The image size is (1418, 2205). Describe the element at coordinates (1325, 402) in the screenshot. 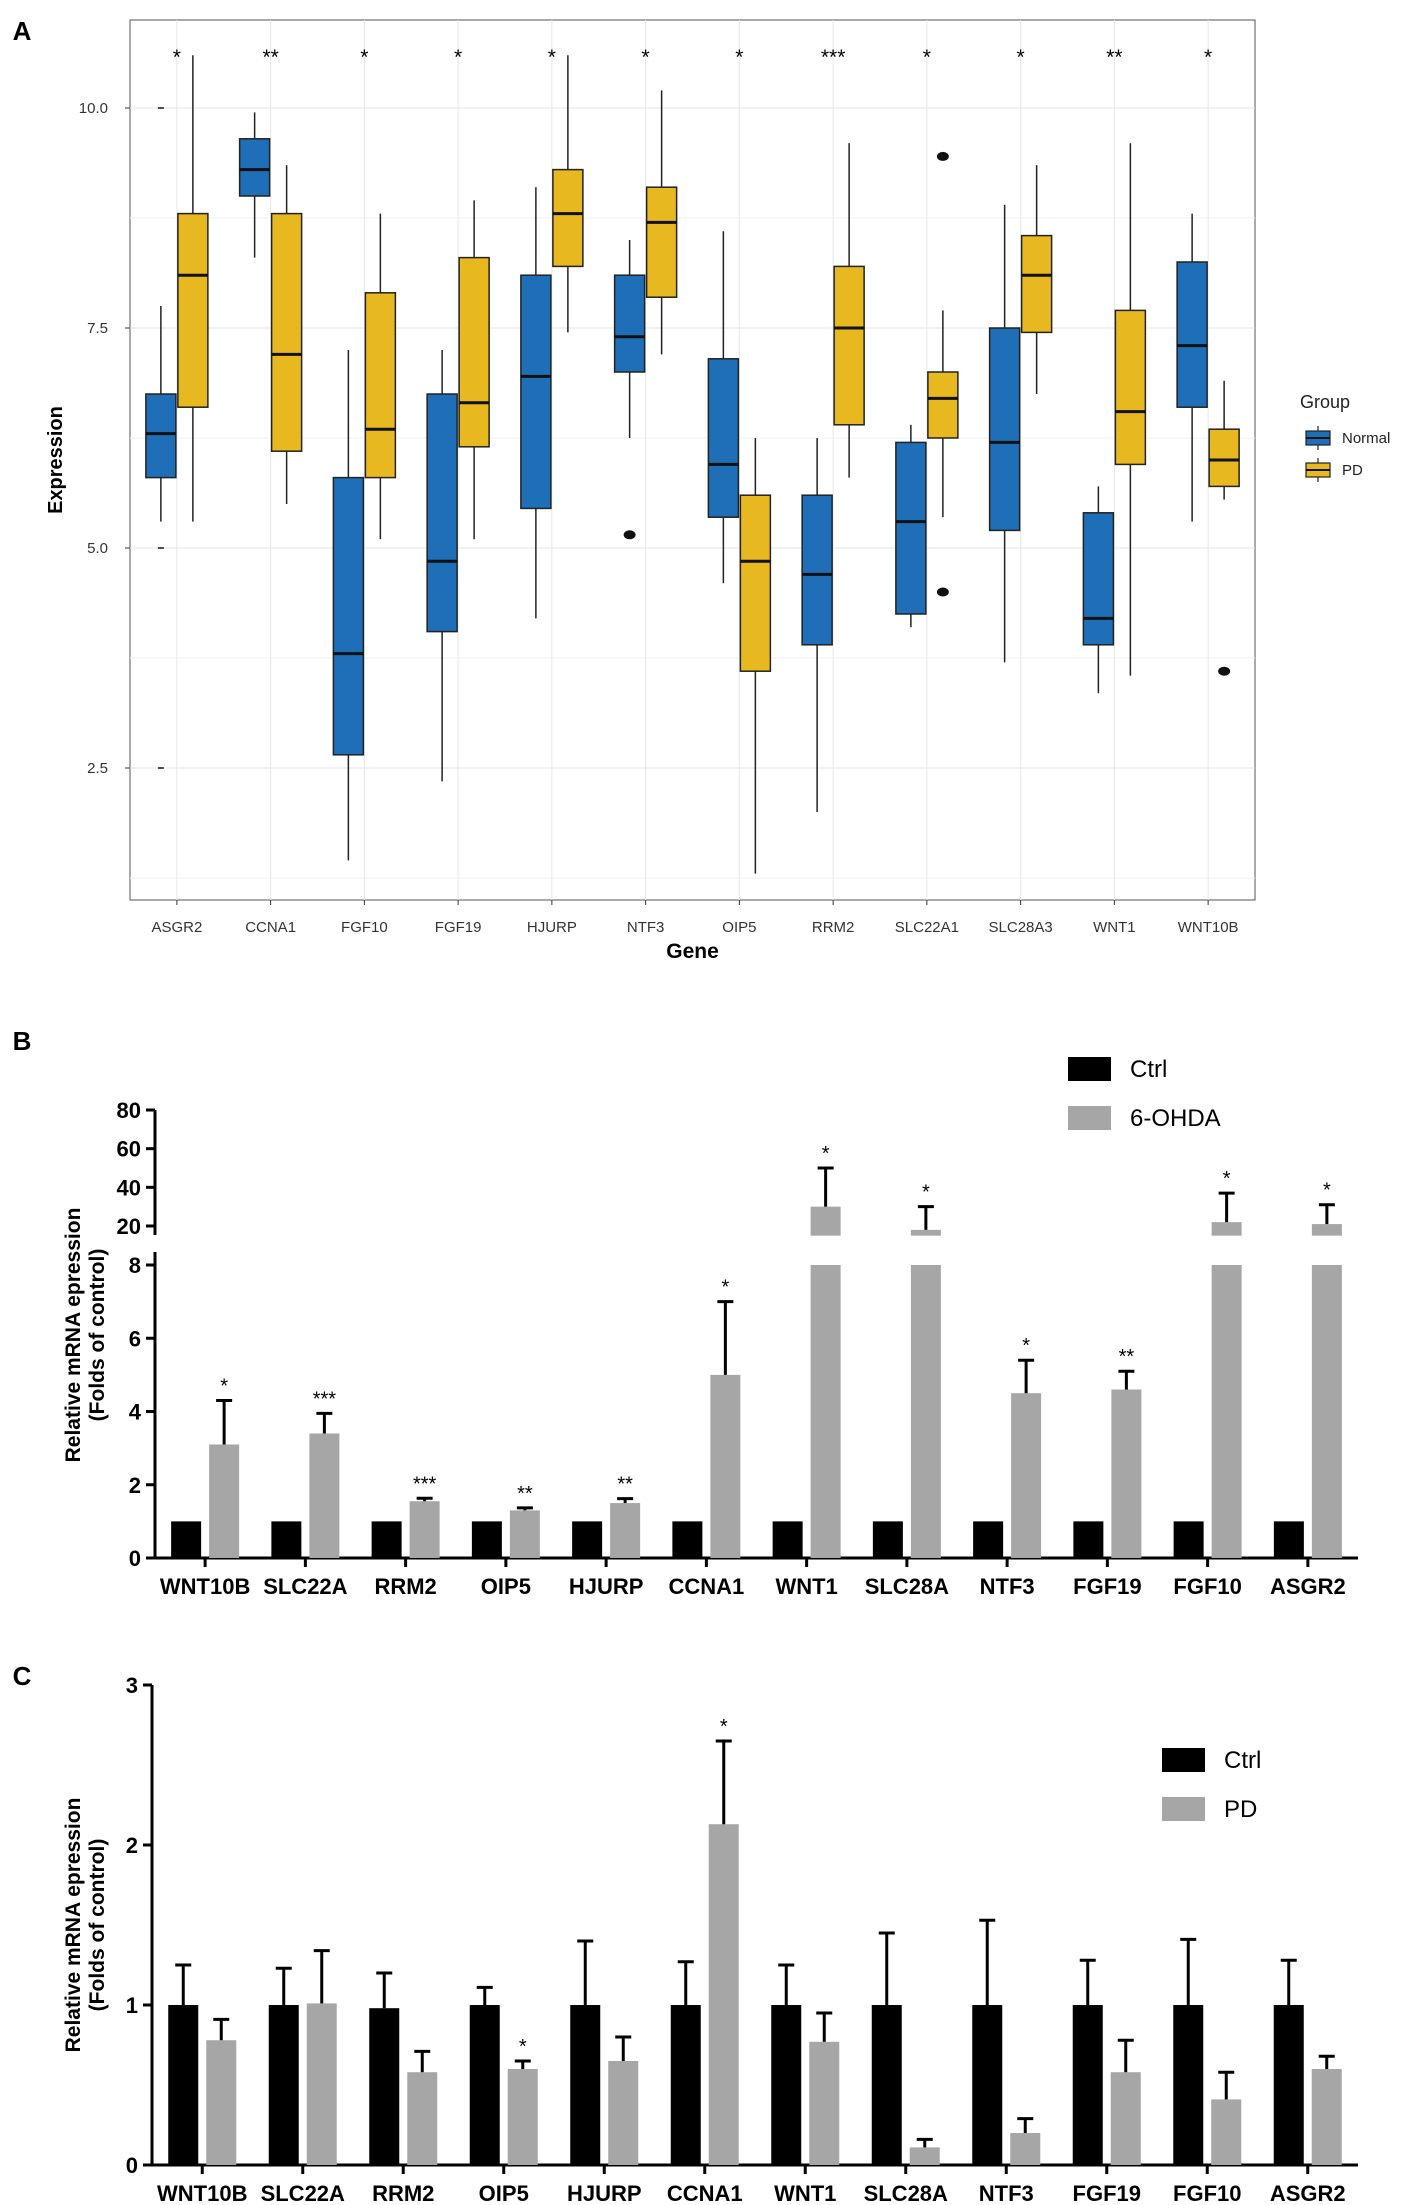

I see `legend-title-a: Group` at that location.